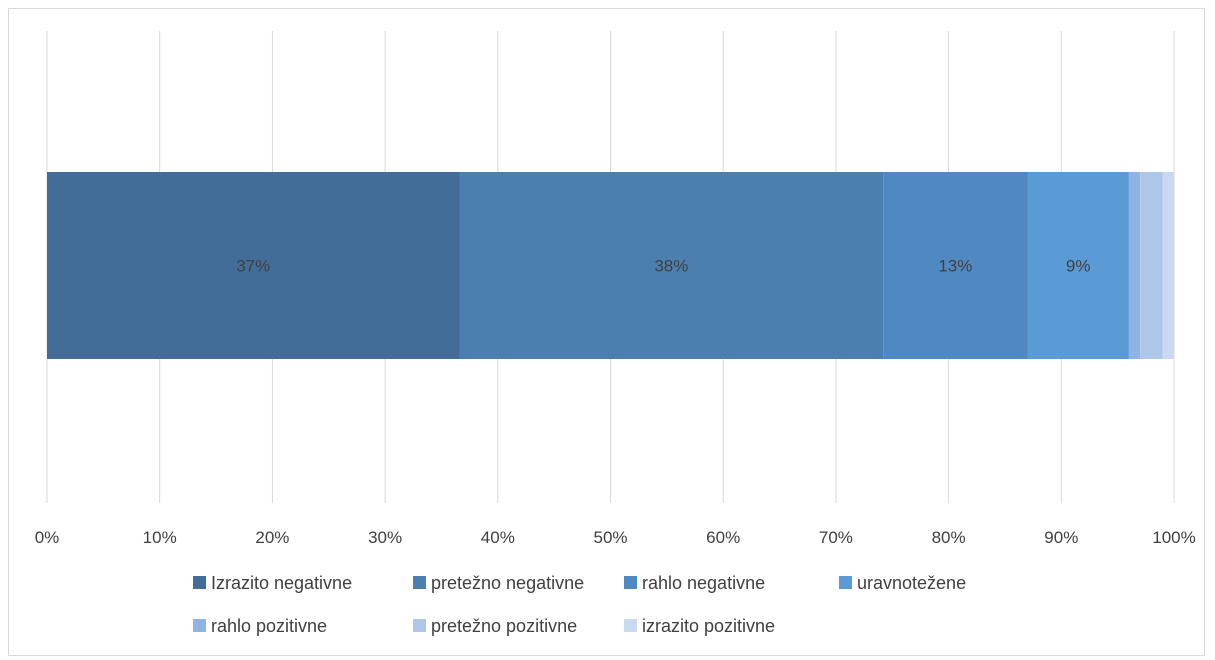 This screenshot has width=1215, height=660. I want to click on data-label: 37%, so click(253, 266).